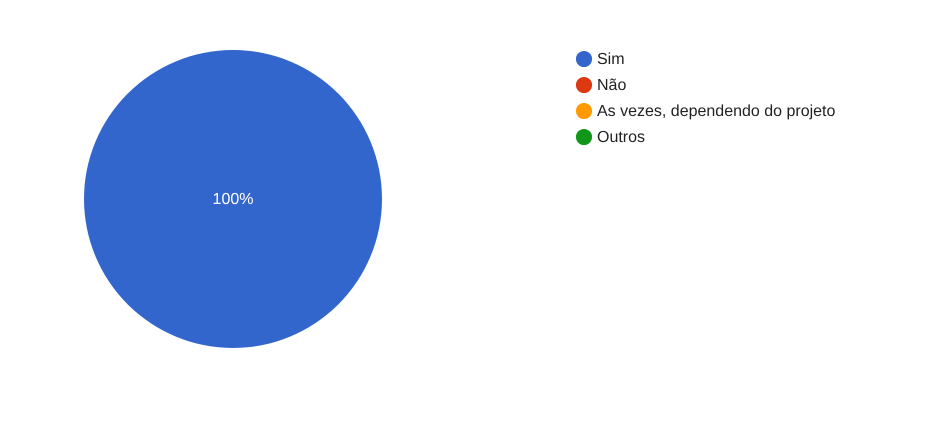 This screenshot has height=430, width=935. What do you see at coordinates (621, 137) in the screenshot?
I see `legend-label: Outros` at bounding box center [621, 137].